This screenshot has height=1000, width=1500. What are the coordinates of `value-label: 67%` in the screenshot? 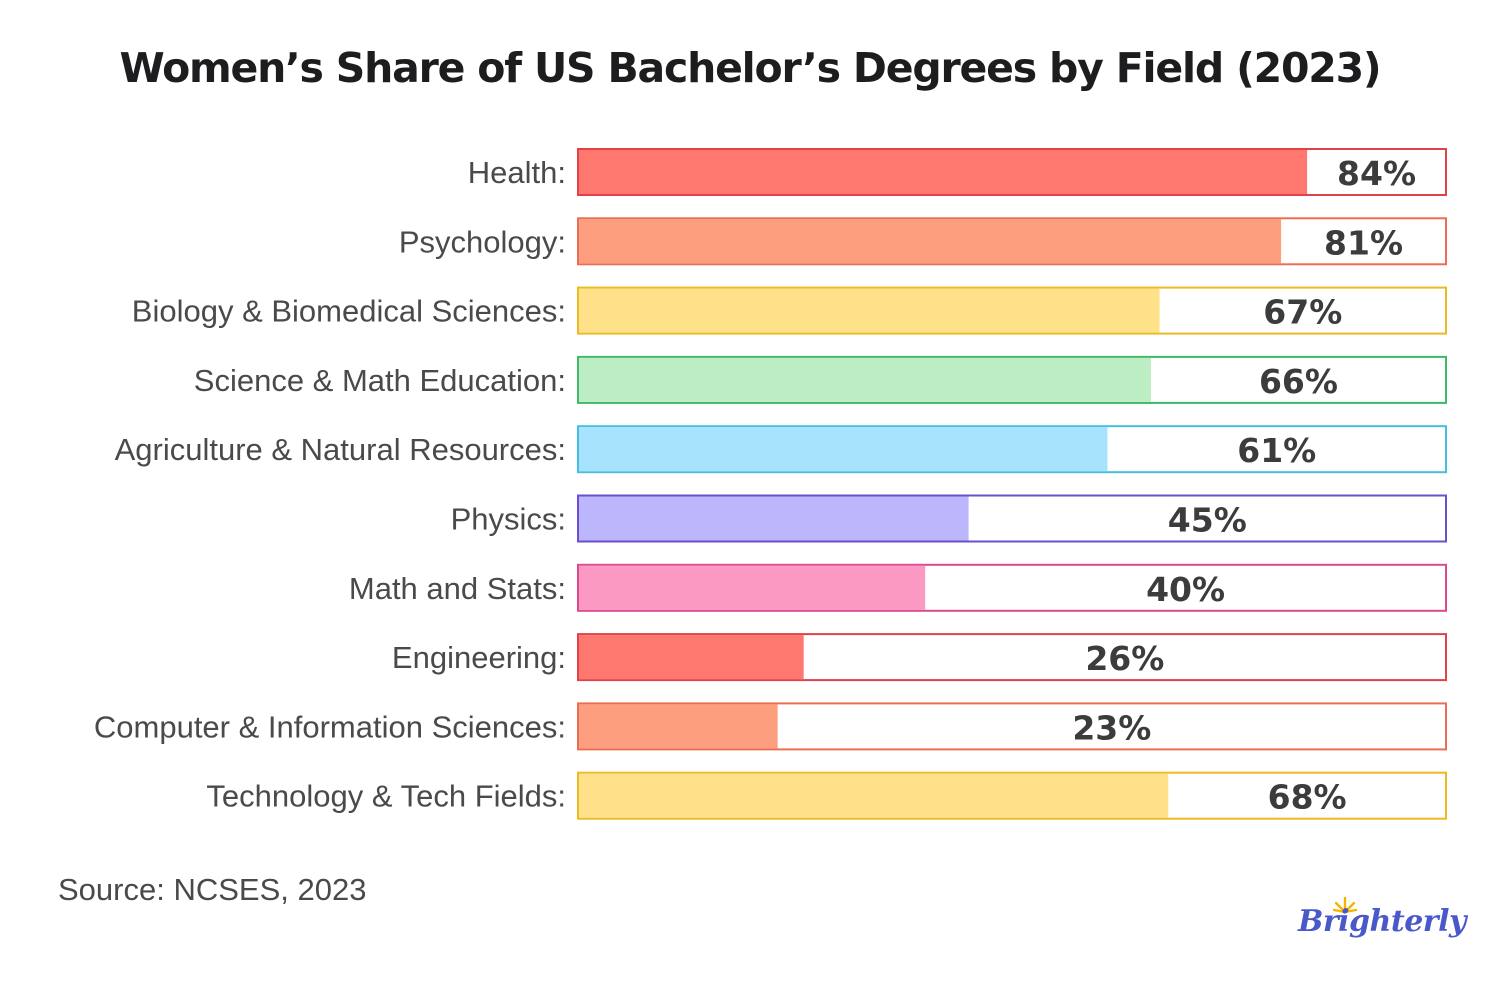 It's located at (1302, 312).